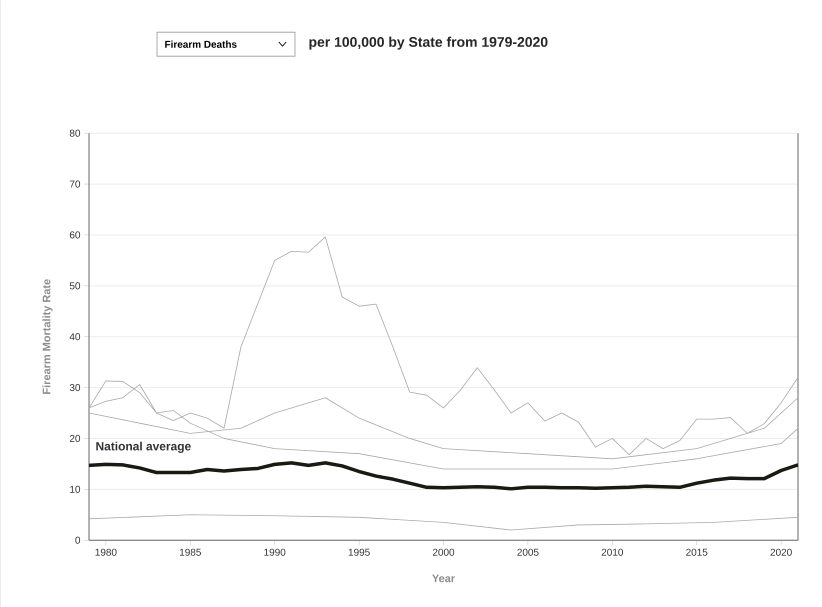  Describe the element at coordinates (75, 438) in the screenshot. I see `y-tick-label: 20` at that location.